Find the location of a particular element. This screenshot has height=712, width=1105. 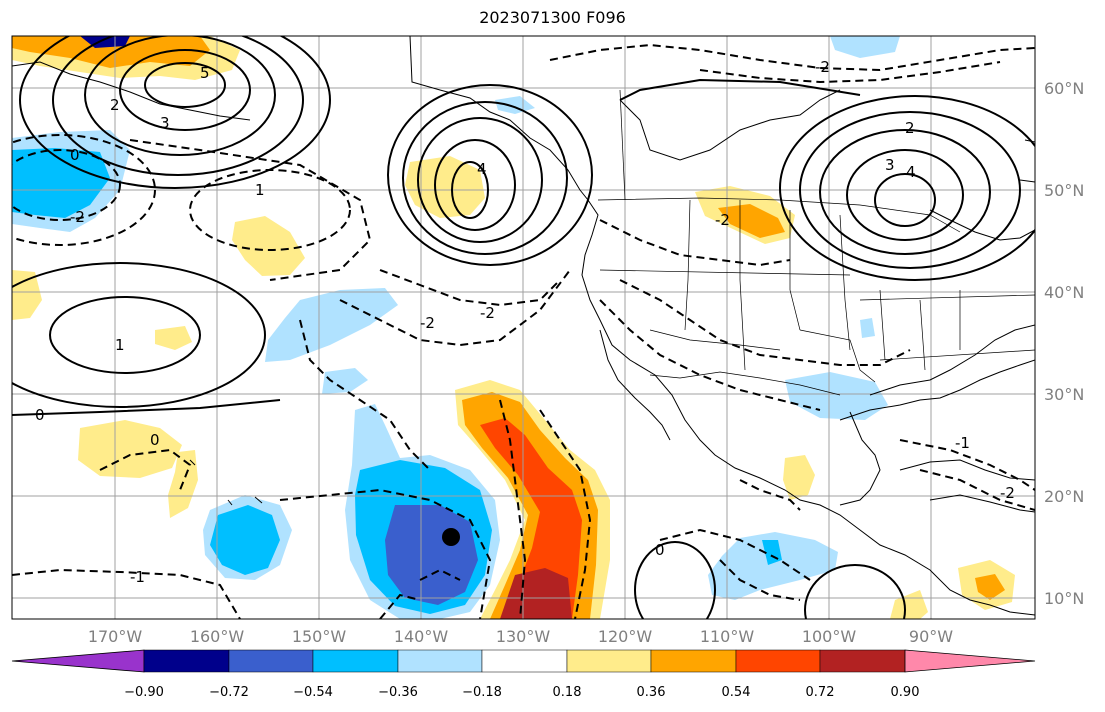

contour-label: 5 is located at coordinates (205, 73).